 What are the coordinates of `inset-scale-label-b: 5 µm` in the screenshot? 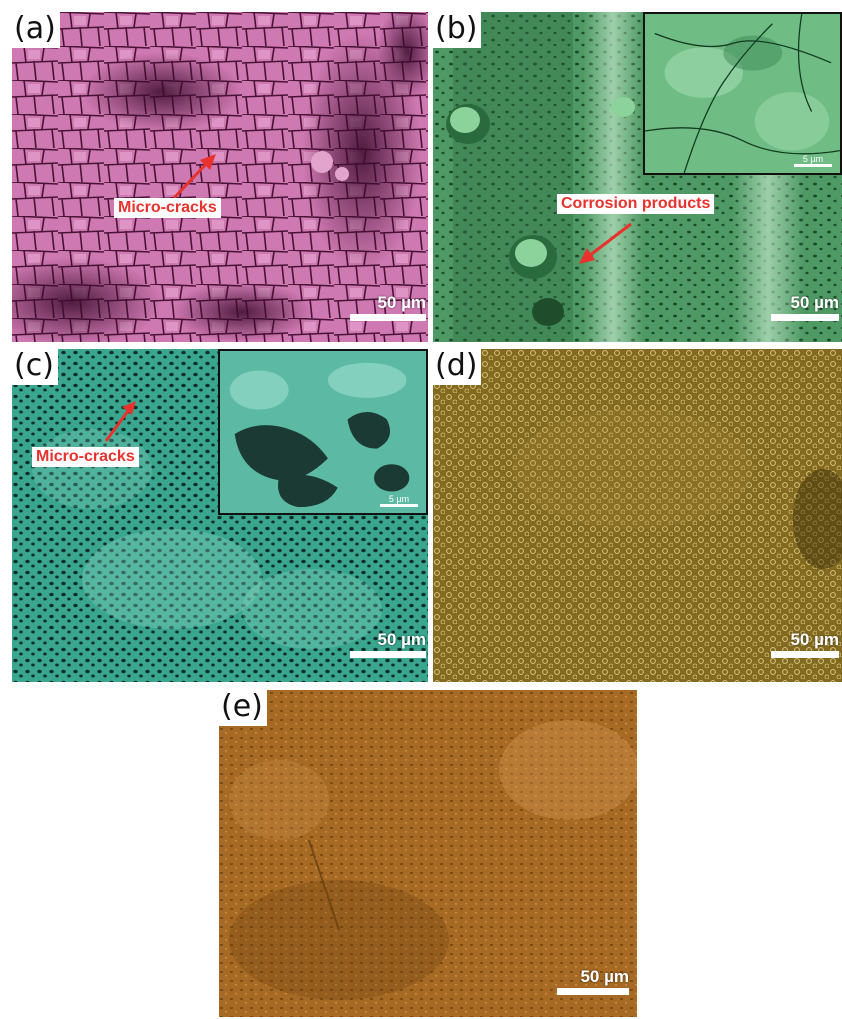 It's located at (813, 159).